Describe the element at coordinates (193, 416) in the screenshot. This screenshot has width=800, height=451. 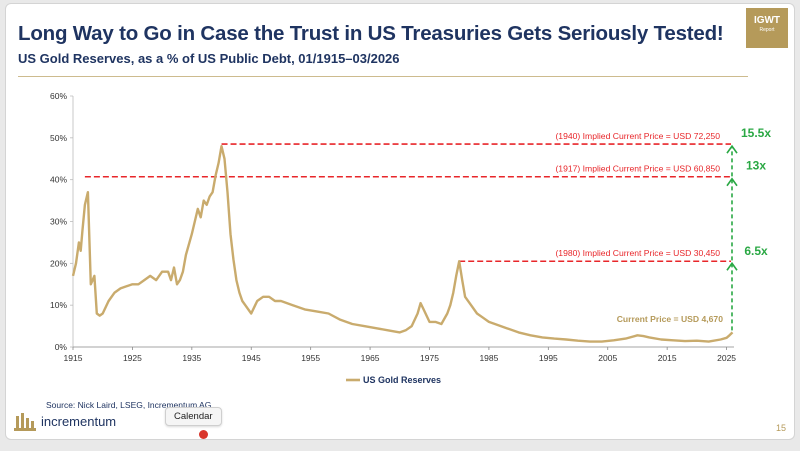
I see `calendar-tooltip: Calendar` at that location.